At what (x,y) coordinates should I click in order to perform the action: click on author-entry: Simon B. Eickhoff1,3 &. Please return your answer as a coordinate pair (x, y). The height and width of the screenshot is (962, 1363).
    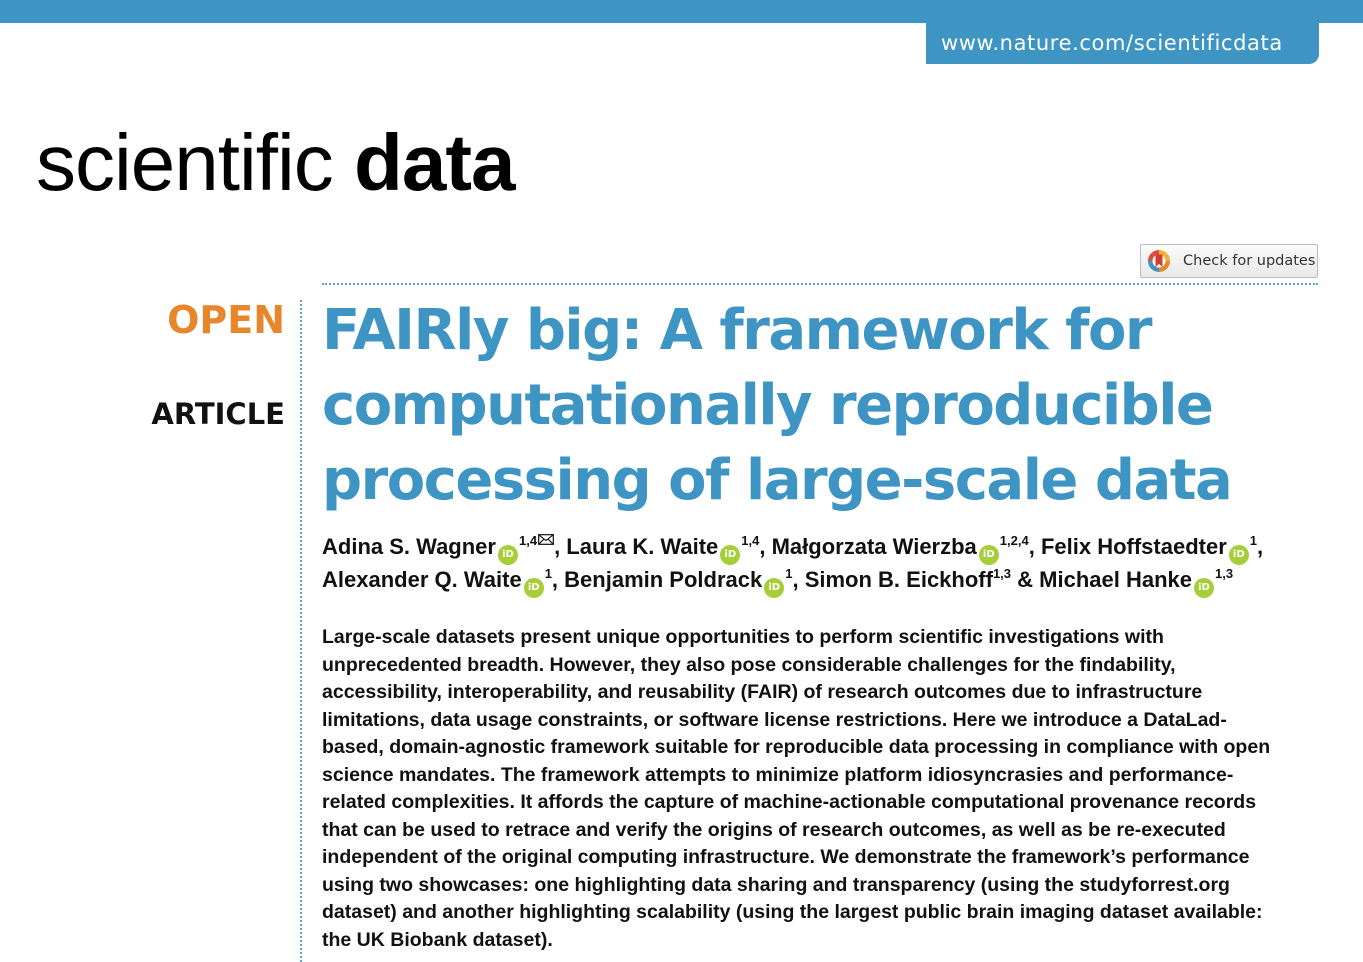
    Looking at the image, I should click on (922, 579).